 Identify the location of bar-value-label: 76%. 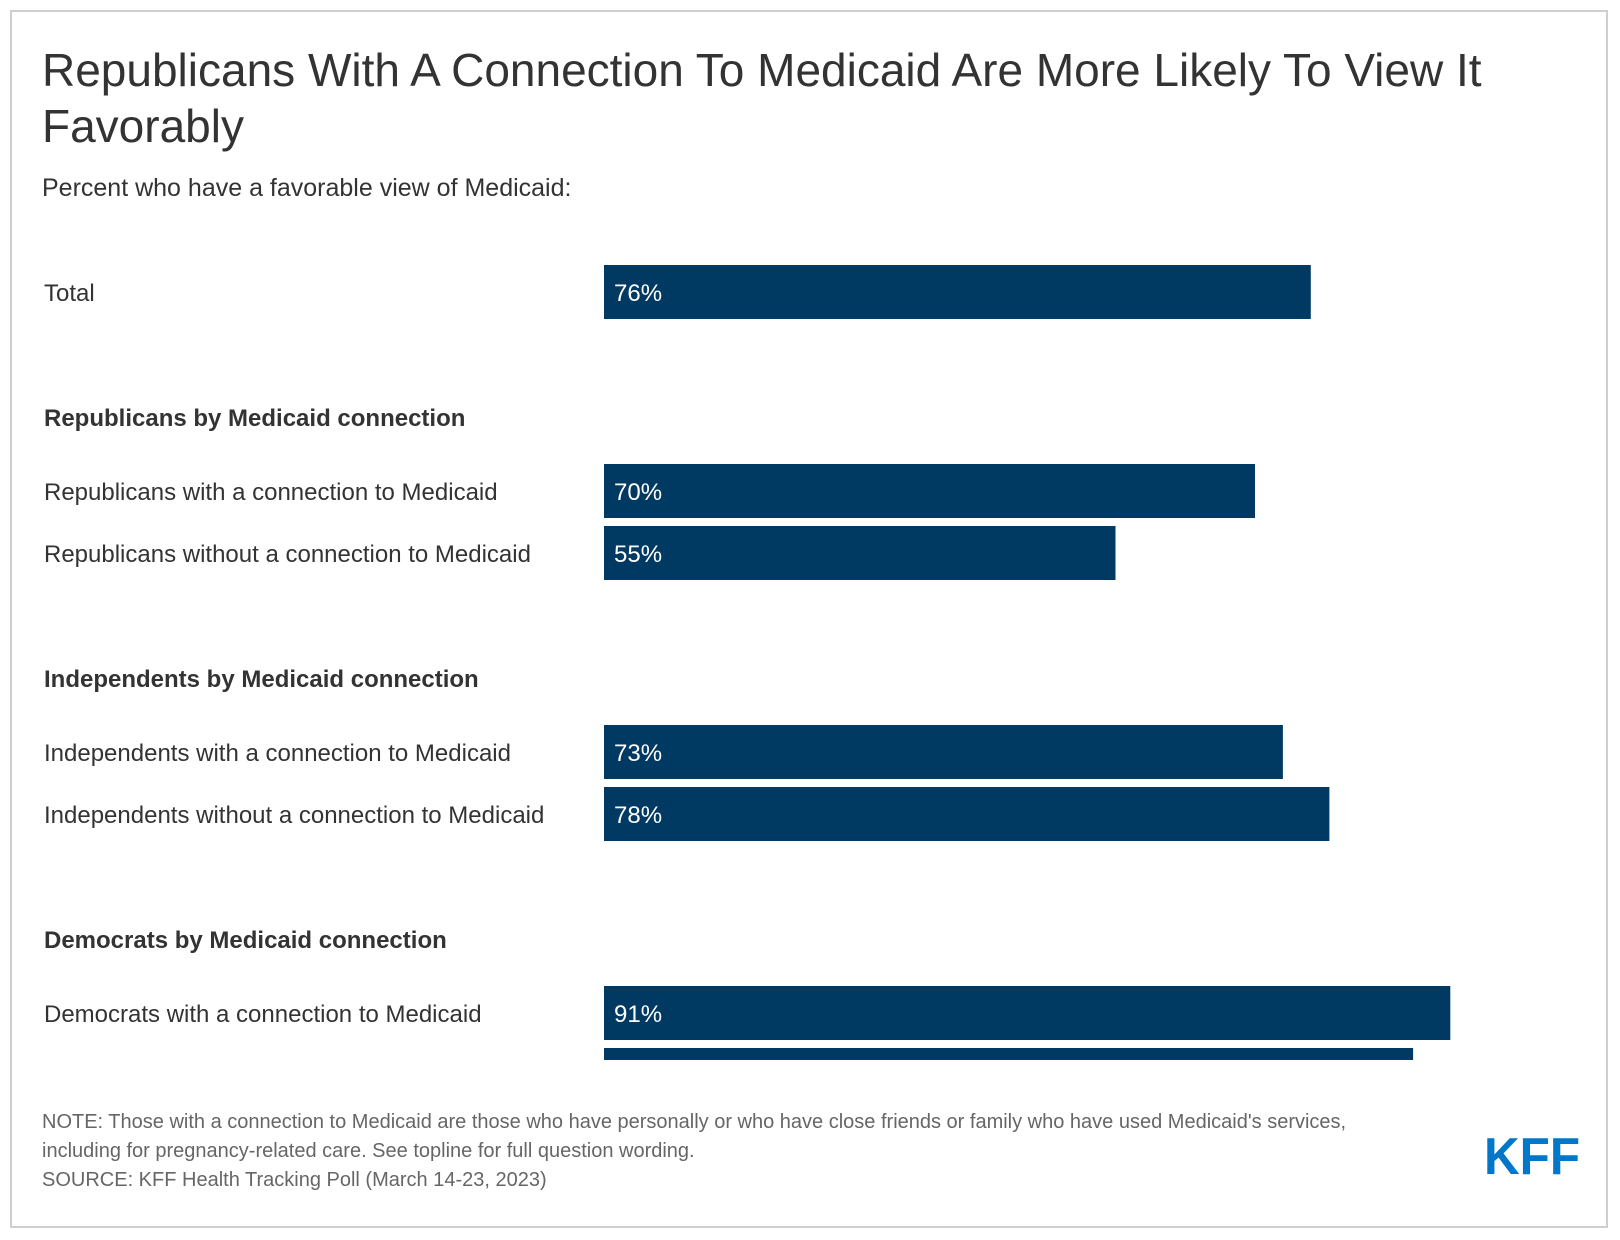
(638, 293).